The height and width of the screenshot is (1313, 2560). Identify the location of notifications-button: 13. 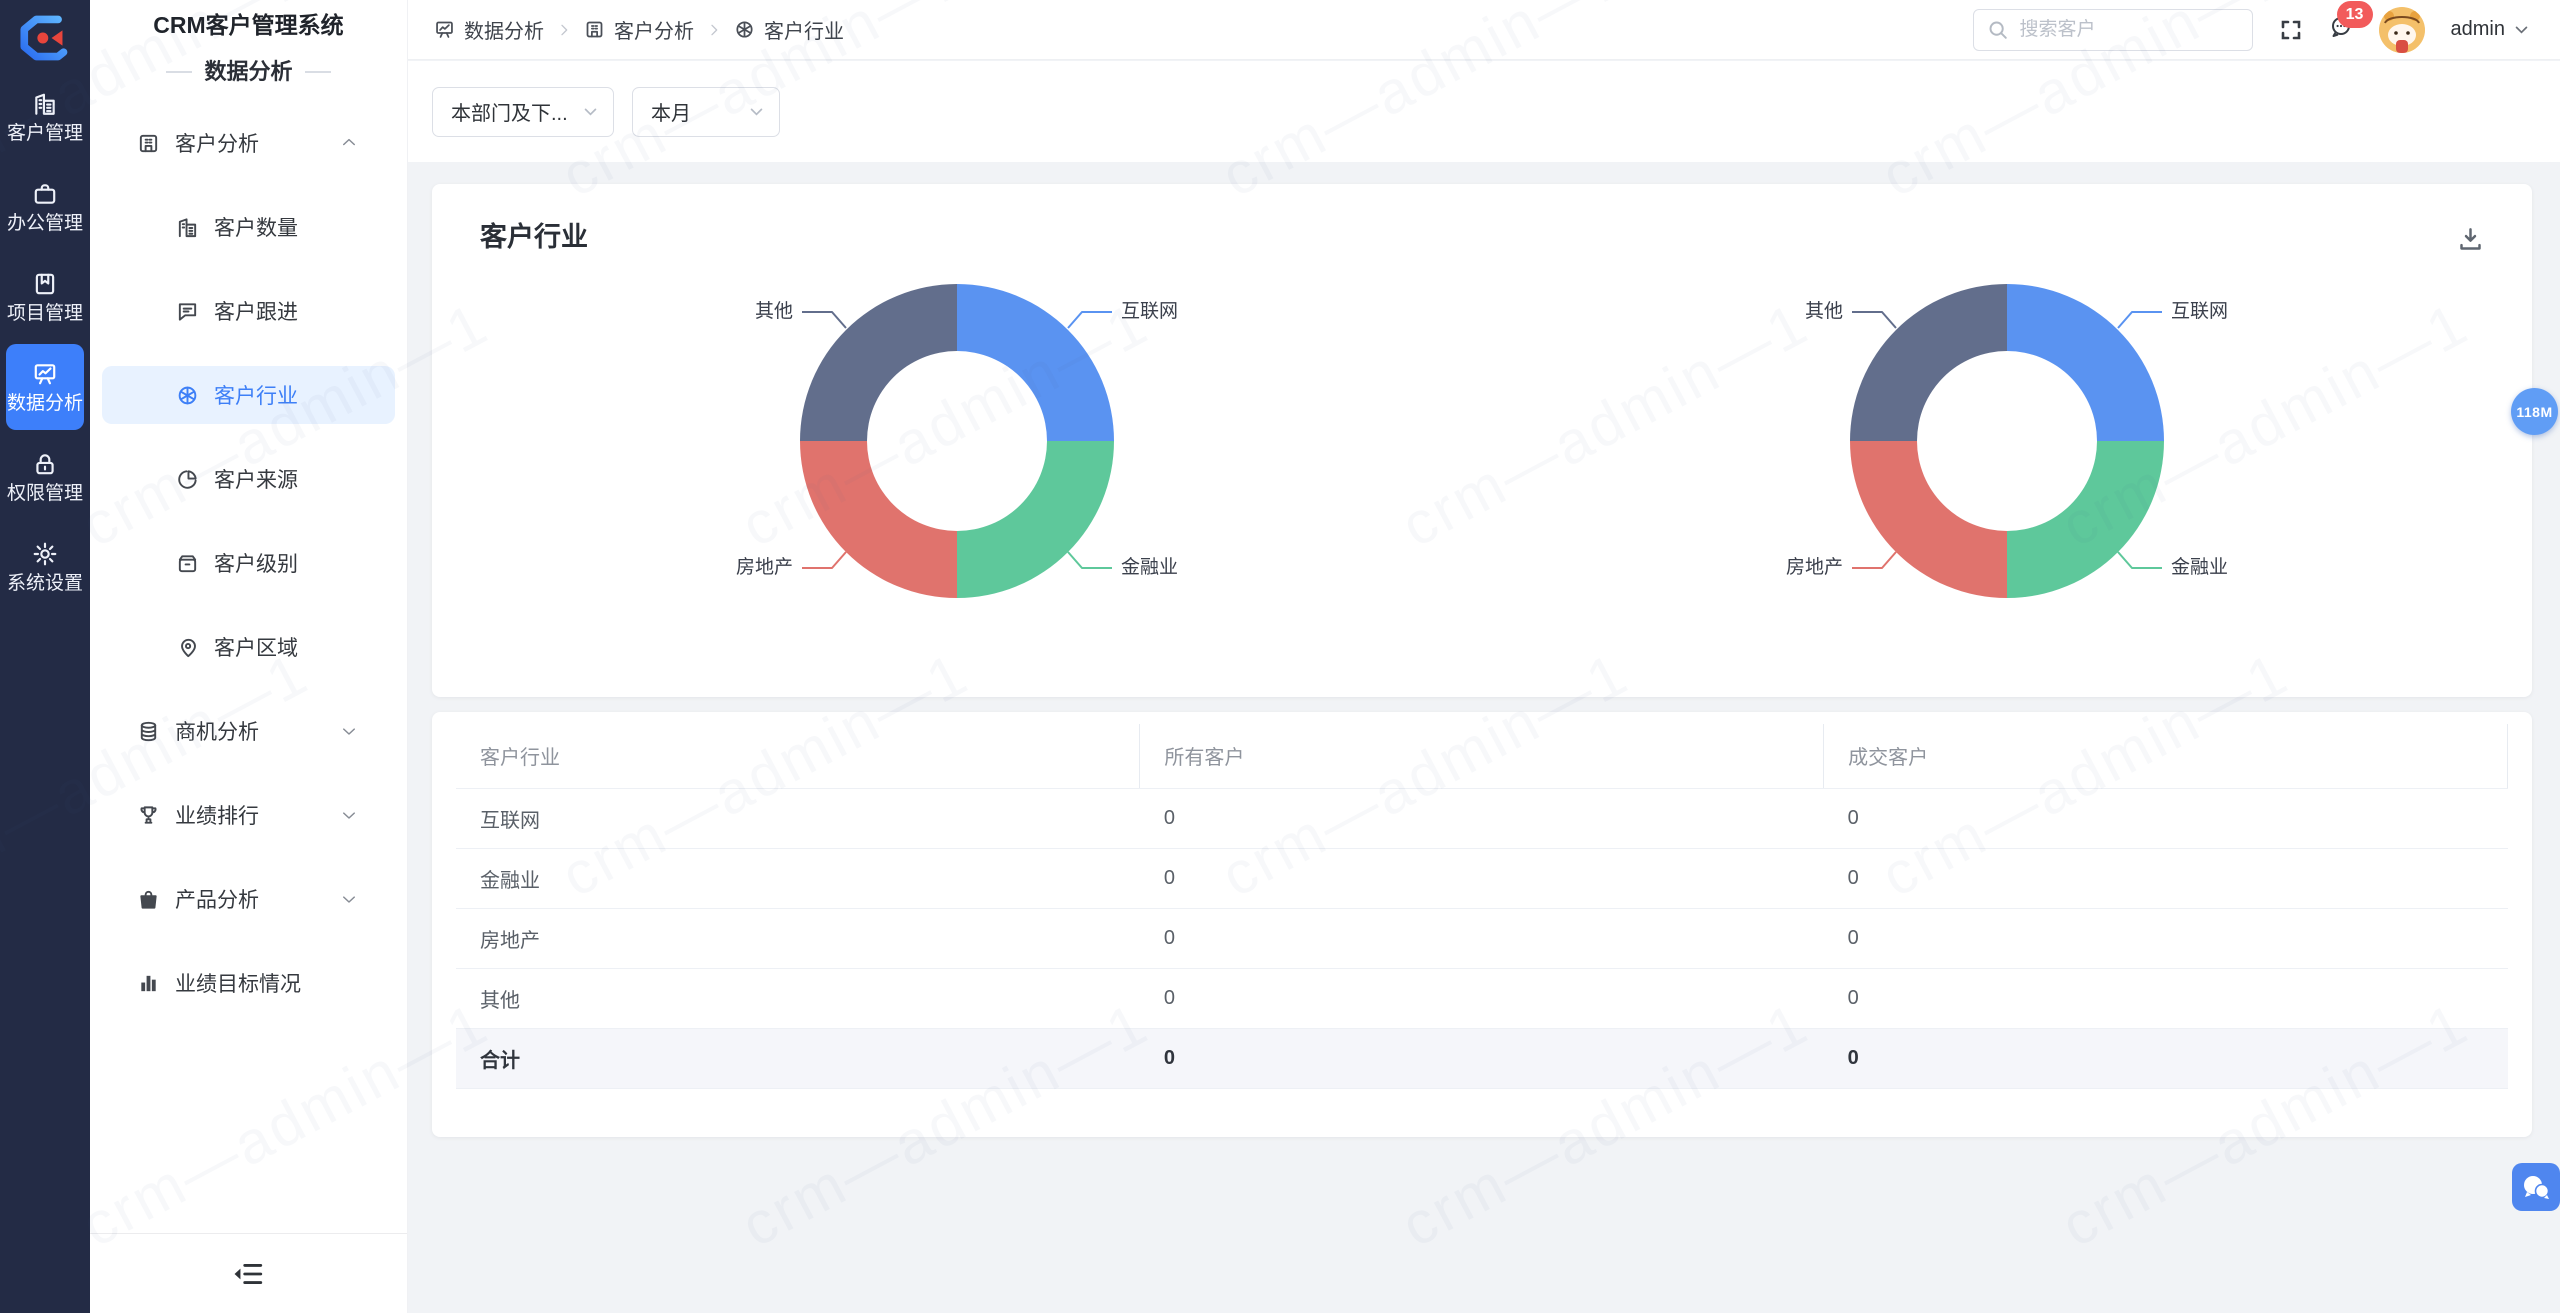
(2351, 22).